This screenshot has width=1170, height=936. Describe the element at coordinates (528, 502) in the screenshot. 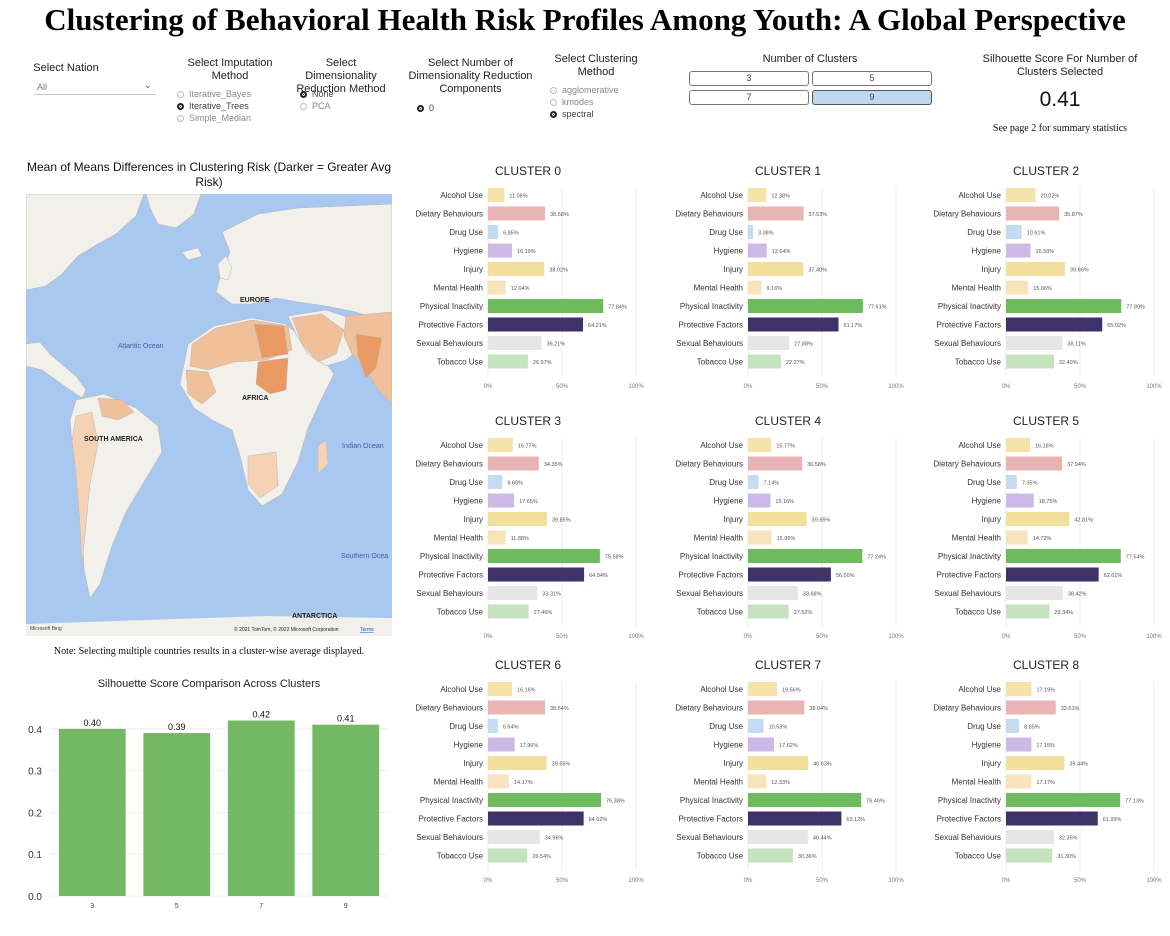

I see `bar-value-label: 17.65%` at that location.